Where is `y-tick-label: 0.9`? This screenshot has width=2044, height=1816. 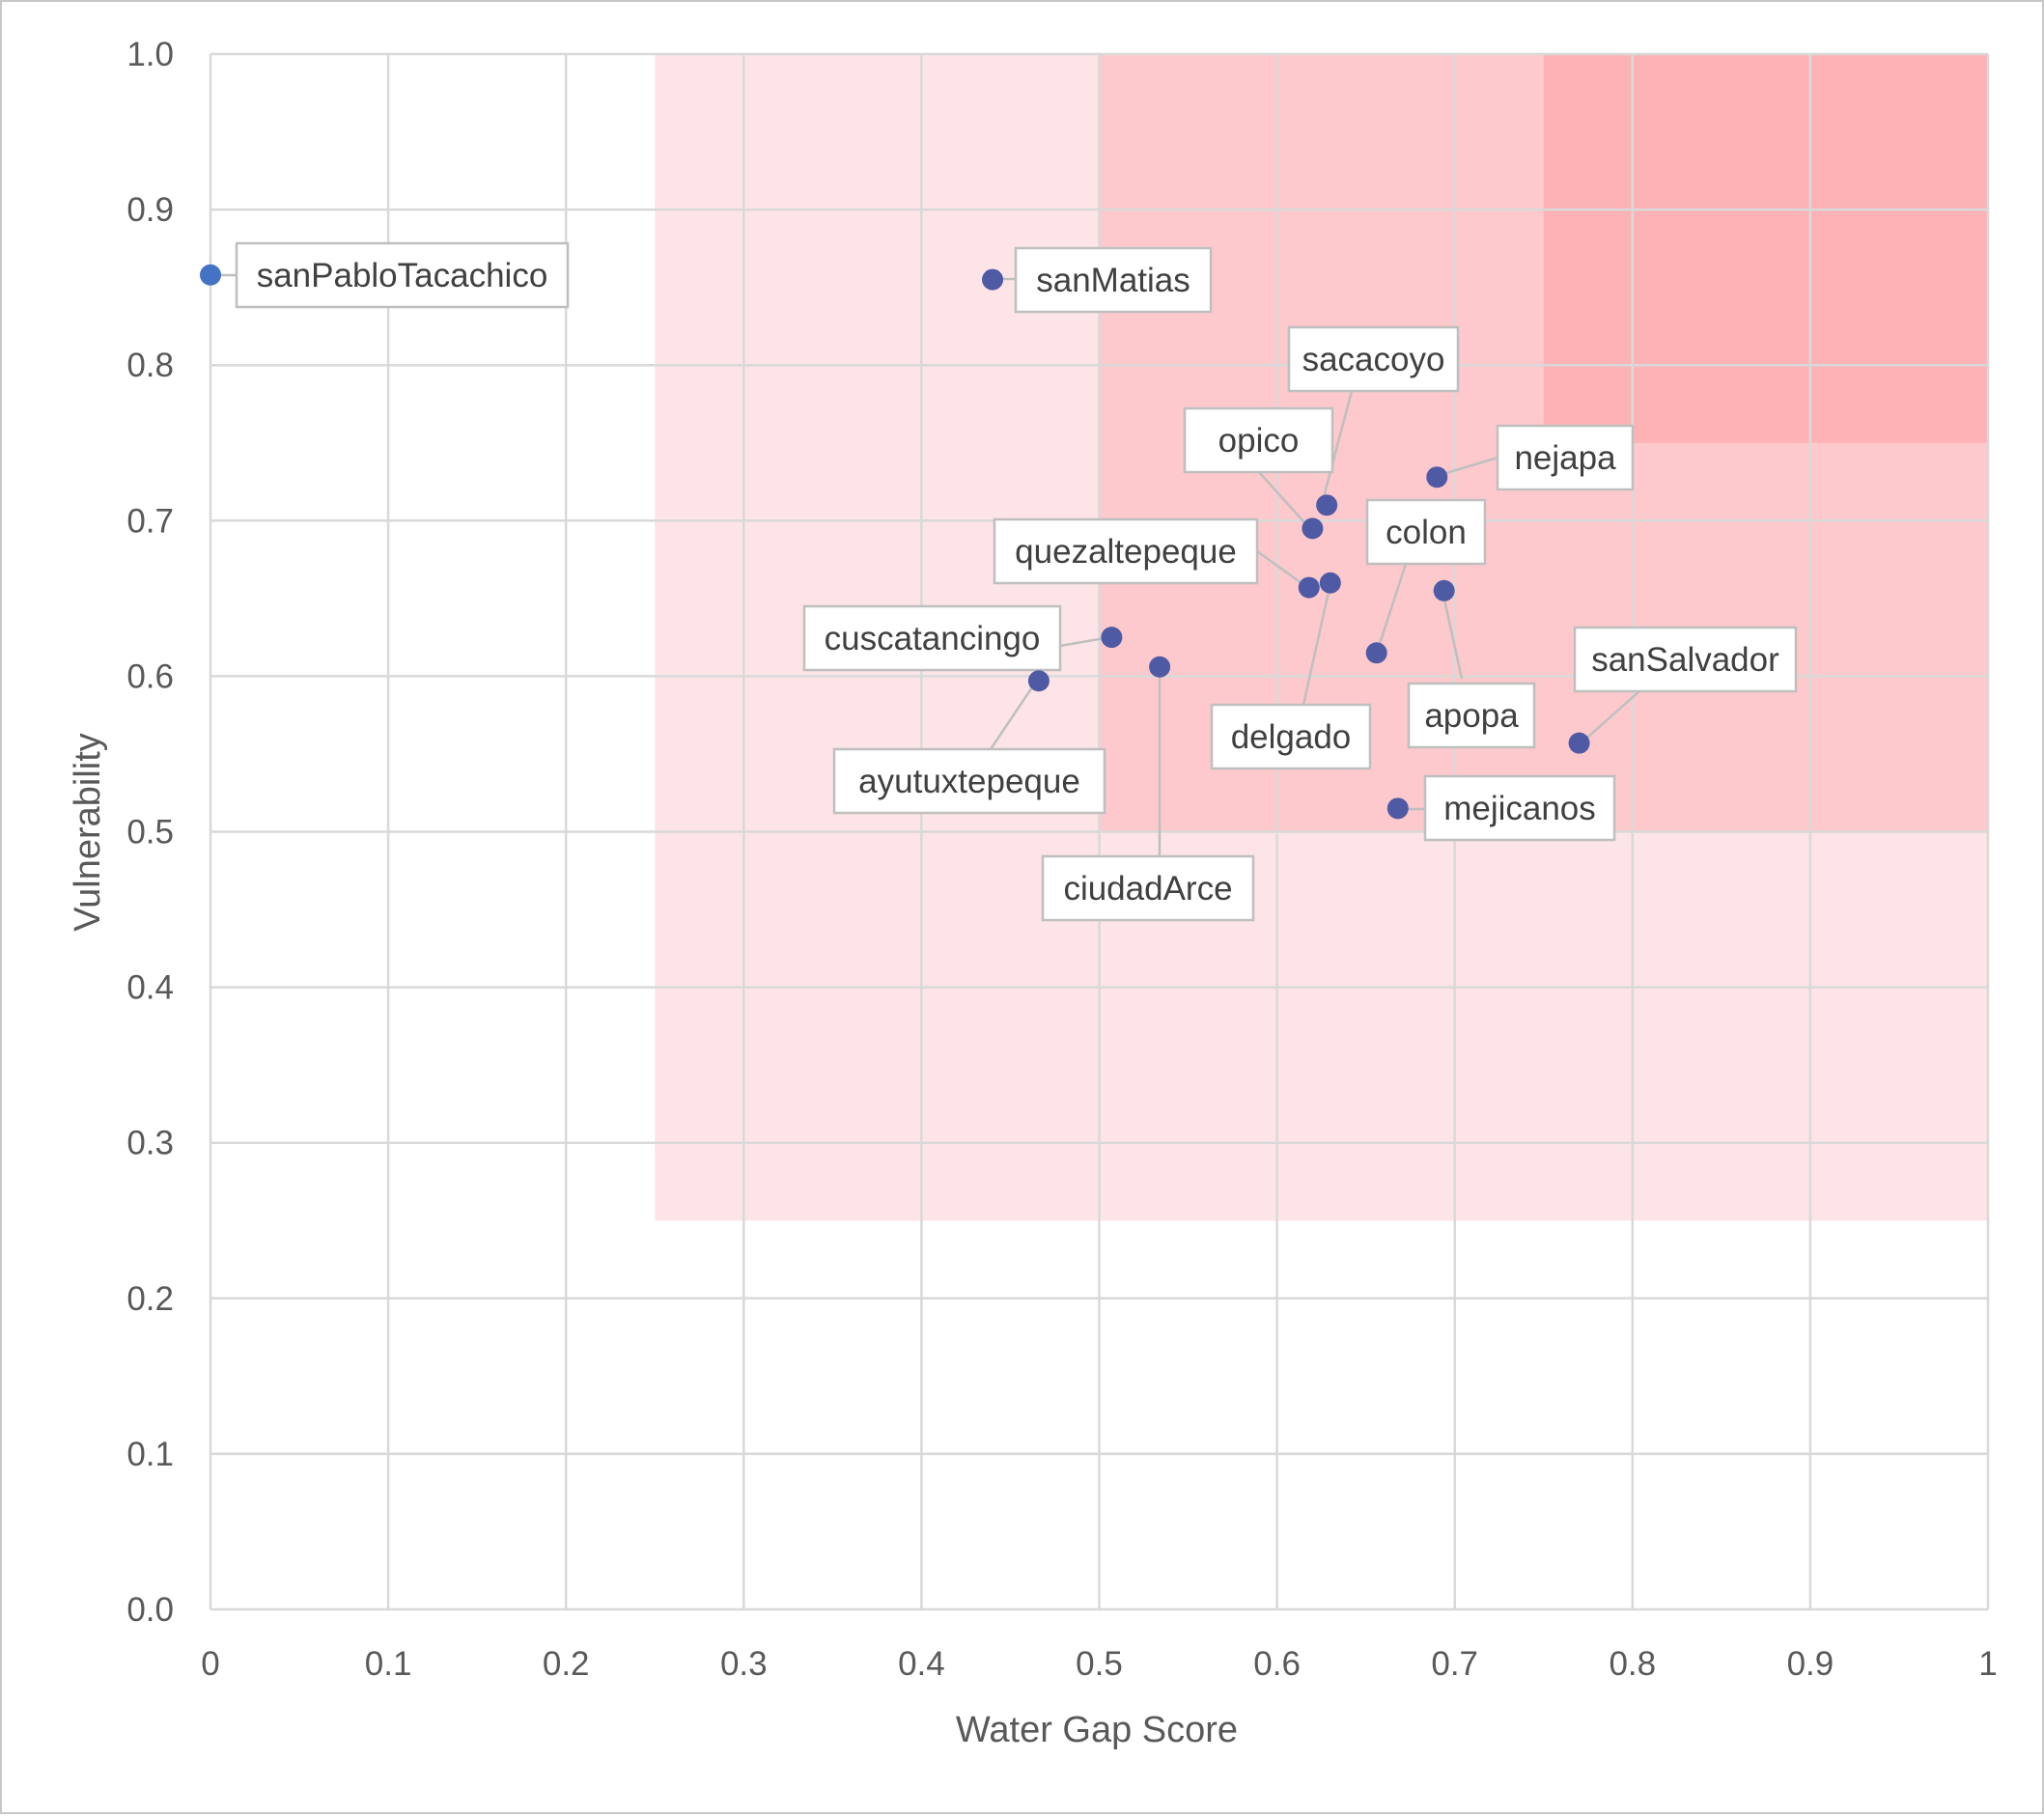
y-tick-label: 0.9 is located at coordinates (150, 210).